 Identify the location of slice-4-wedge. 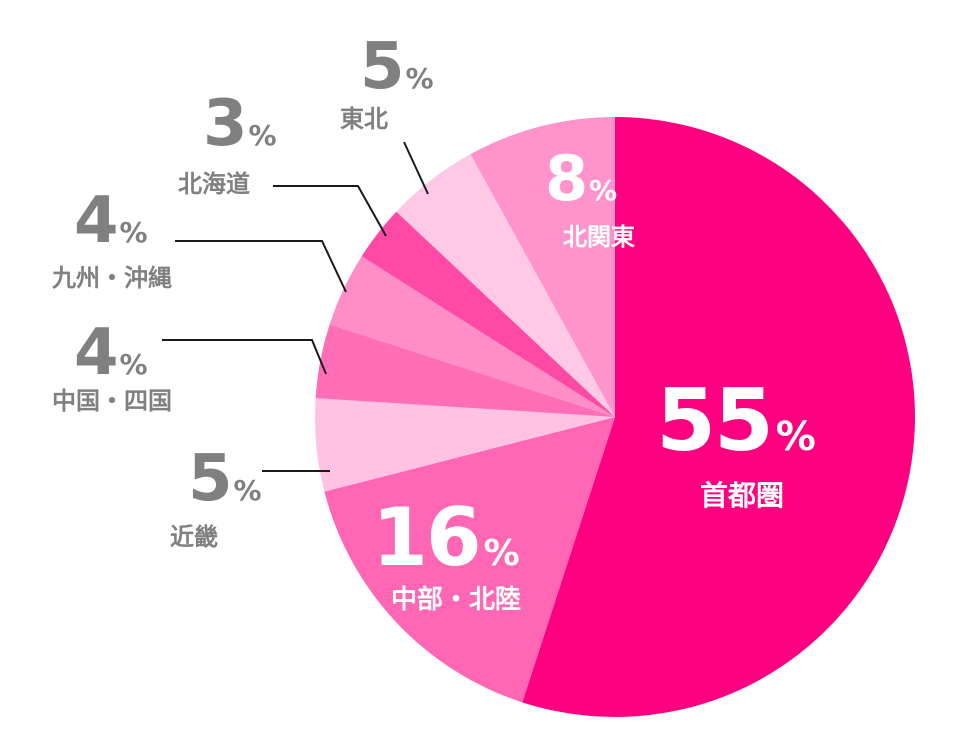
(472, 336).